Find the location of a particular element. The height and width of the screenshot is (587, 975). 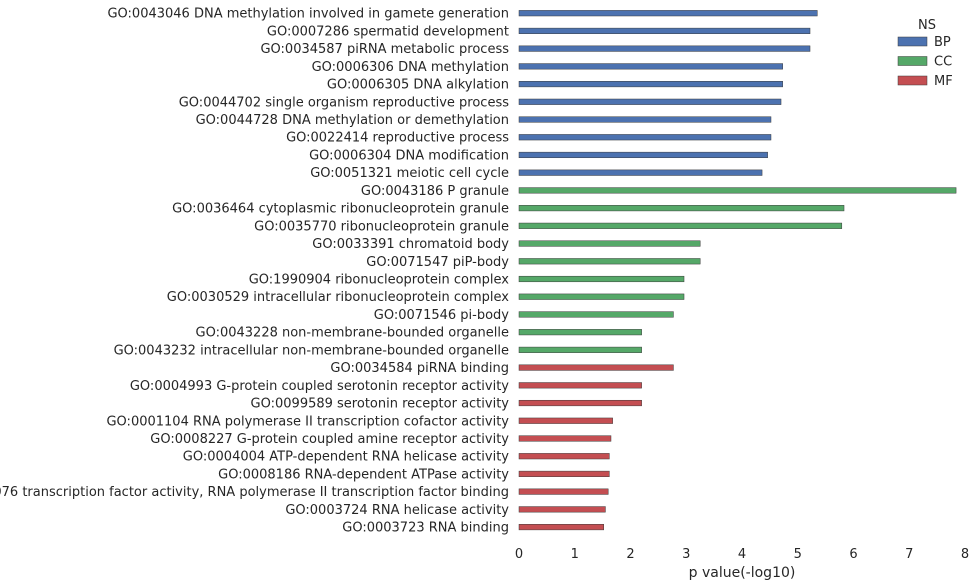

category-label: GO:0033391 chromatoid body is located at coordinates (410, 244).